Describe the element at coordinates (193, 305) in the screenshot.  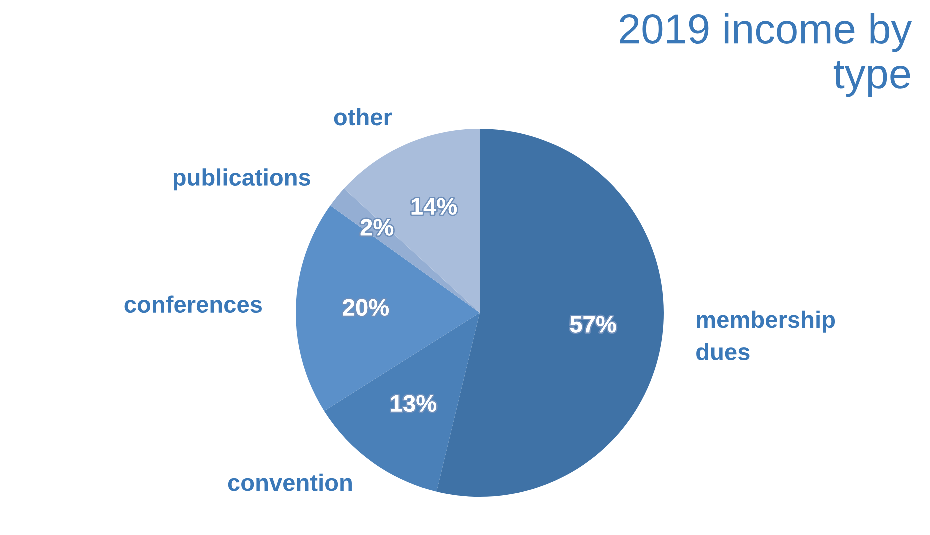
I see `slice-label: conferences` at that location.